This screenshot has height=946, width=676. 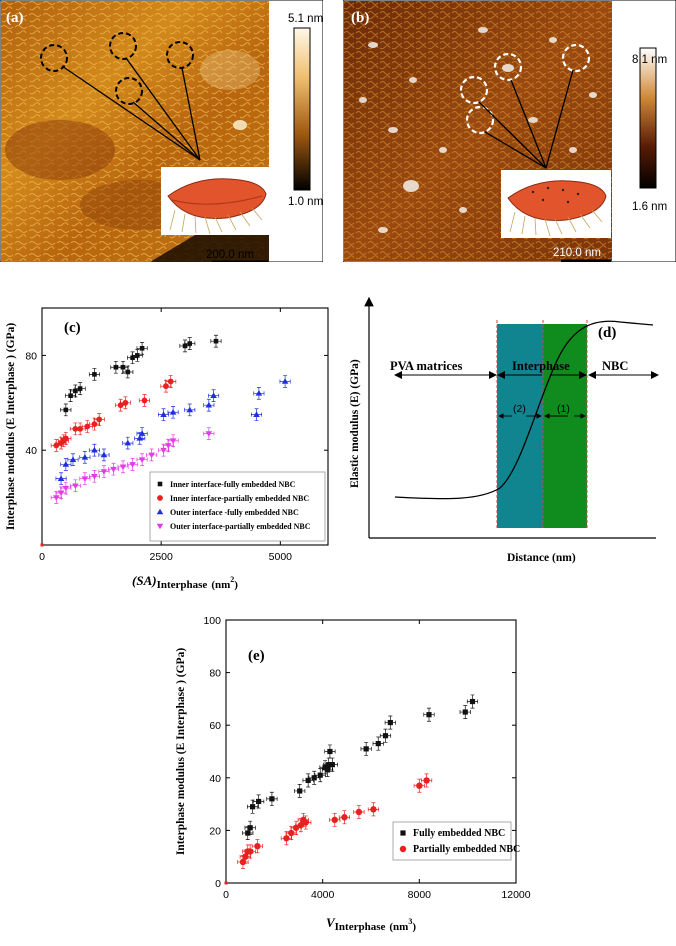 I want to click on x-axis-label-d: Distance (nm), so click(x=541, y=558).